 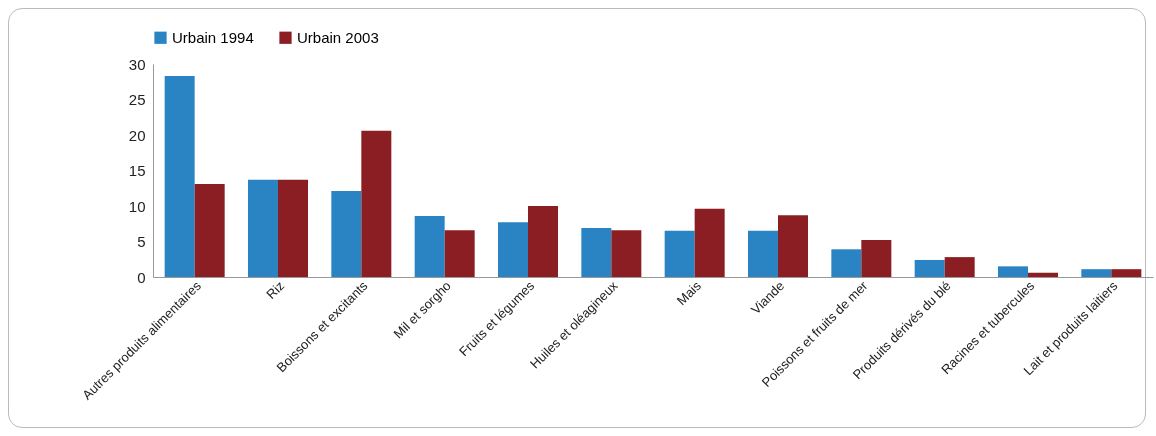 I want to click on y-tick-label: 25, so click(x=137, y=99).